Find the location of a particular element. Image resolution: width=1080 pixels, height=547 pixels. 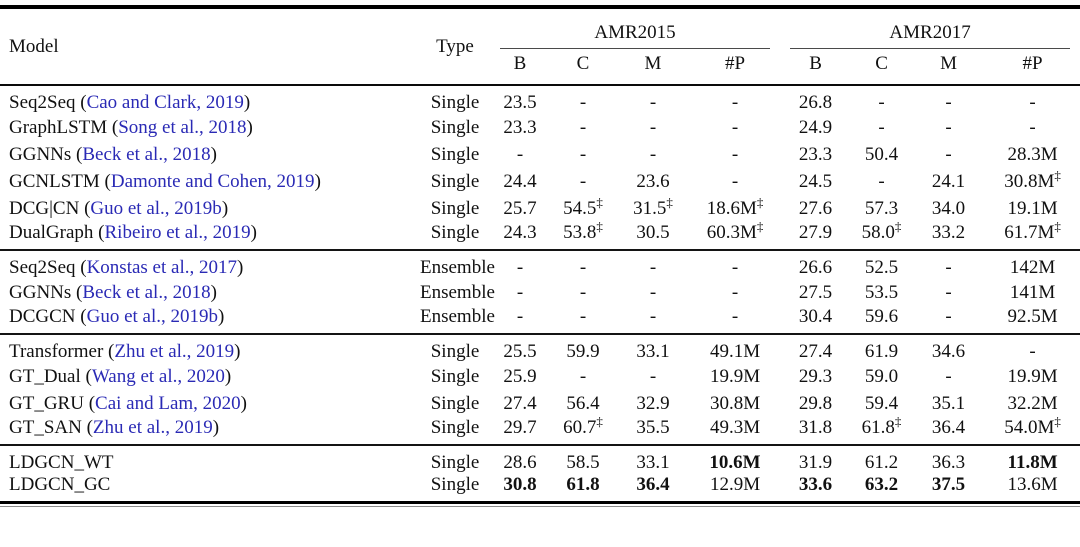

metric-cell: 142M is located at coordinates (1032, 267).